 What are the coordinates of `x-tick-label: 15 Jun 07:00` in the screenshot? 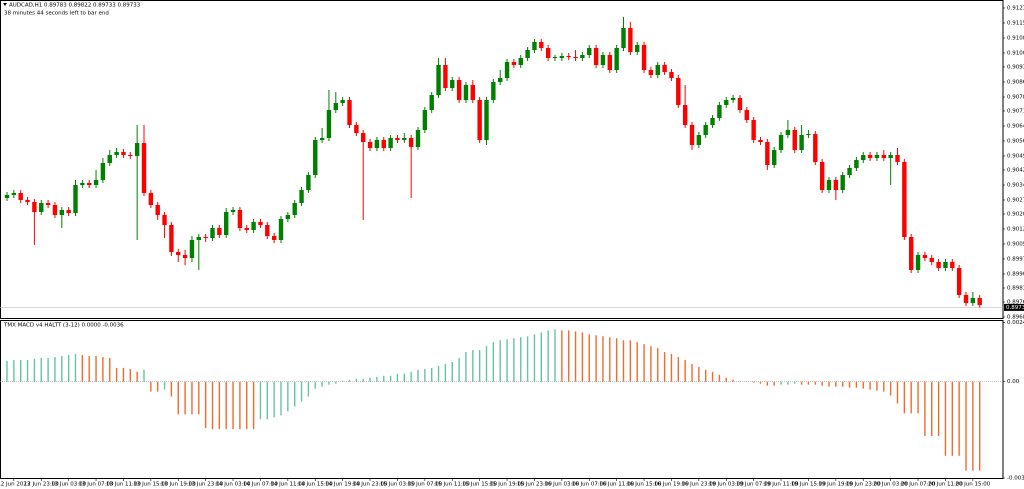 It's located at (424, 485).